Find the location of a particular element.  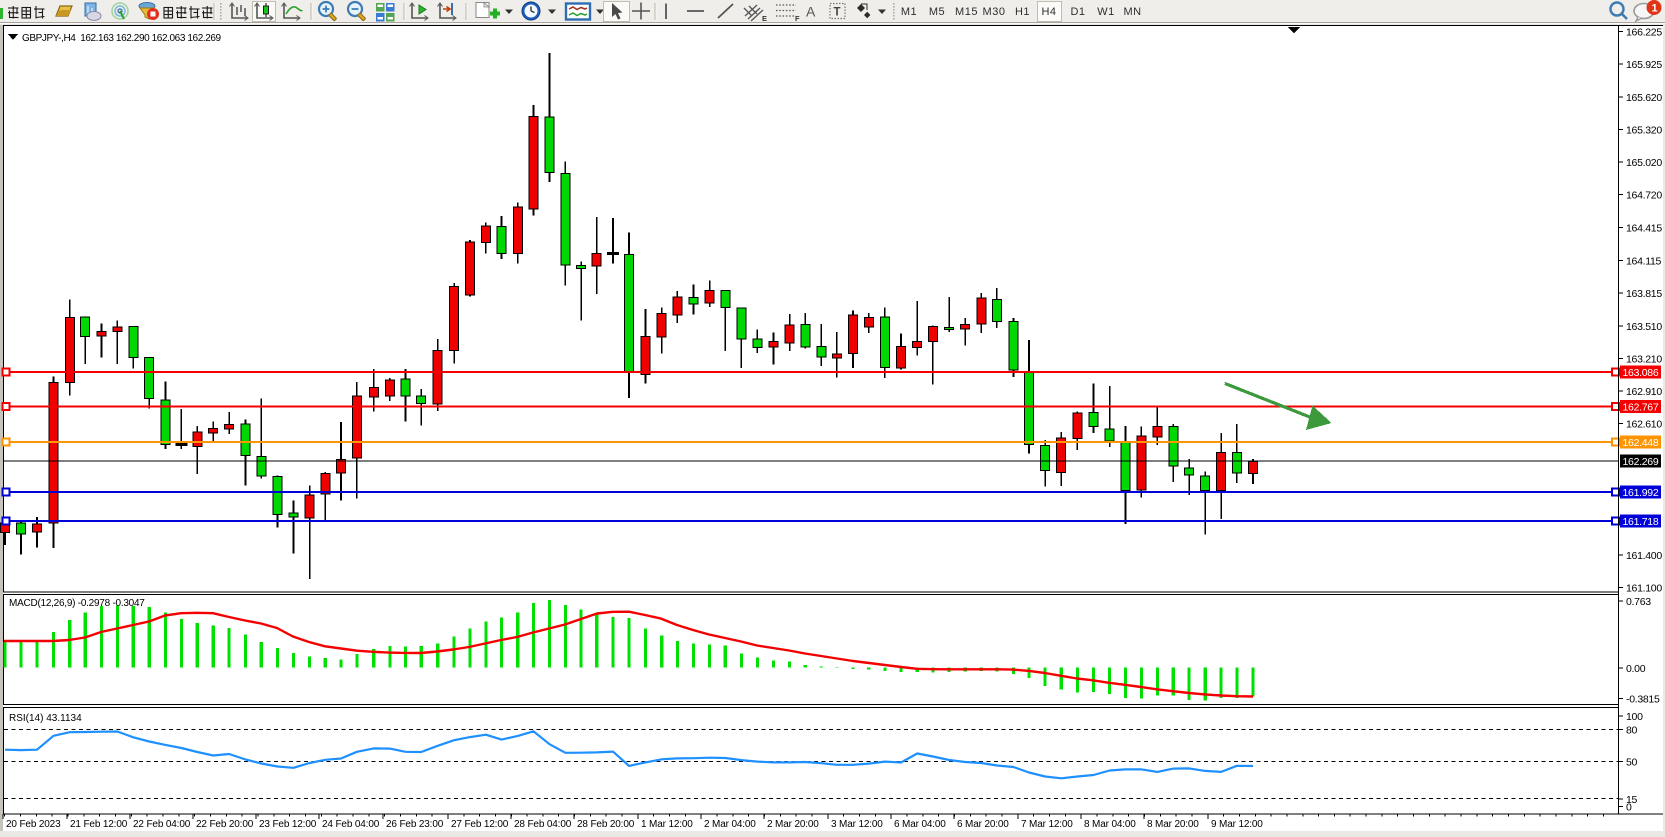

svg-text: 161.992 is located at coordinates (1641, 493).